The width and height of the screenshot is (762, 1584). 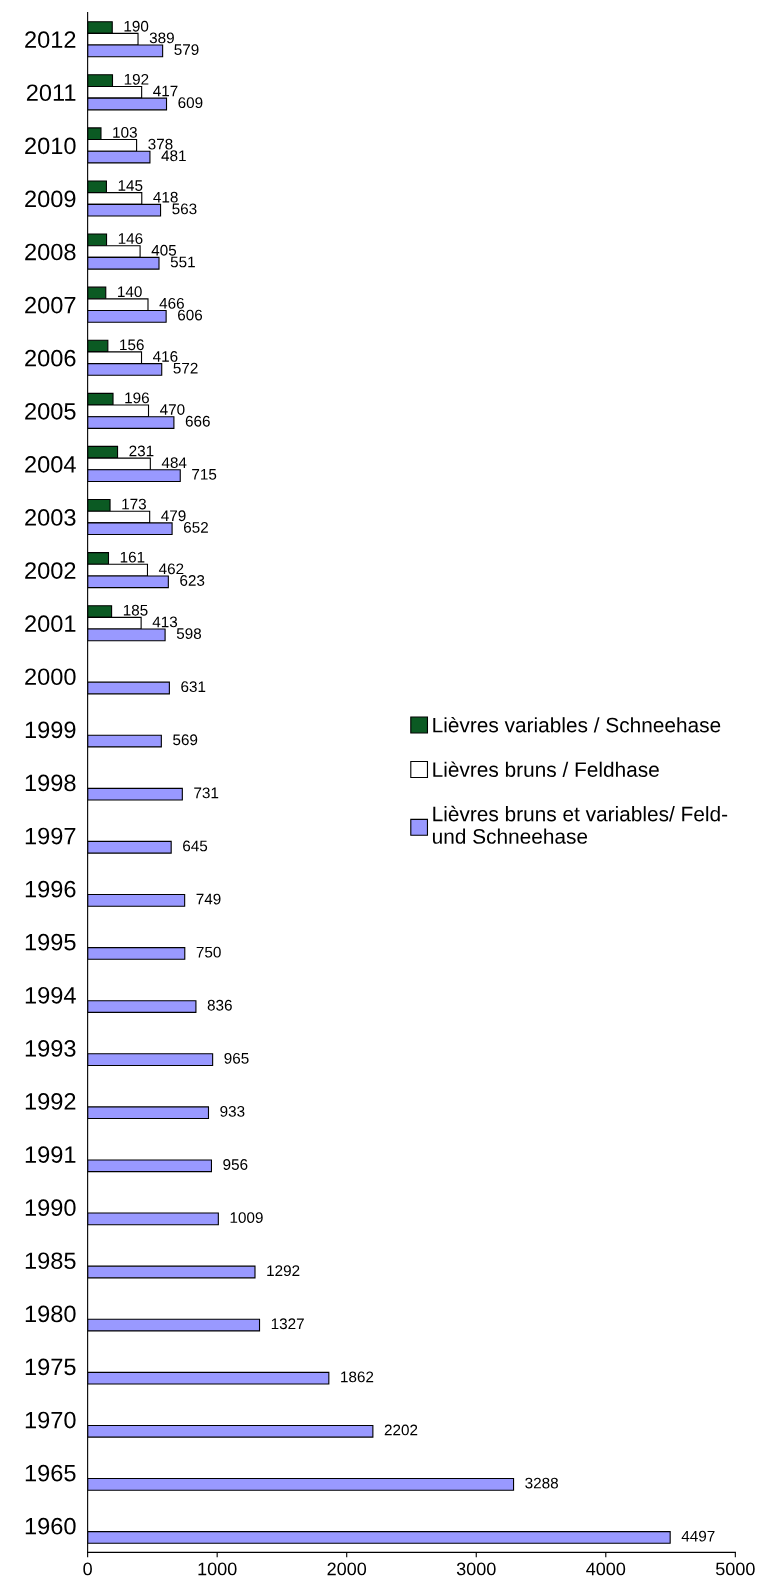 What do you see at coordinates (50, 1261) in the screenshot?
I see `y-tick-label: 1985` at bounding box center [50, 1261].